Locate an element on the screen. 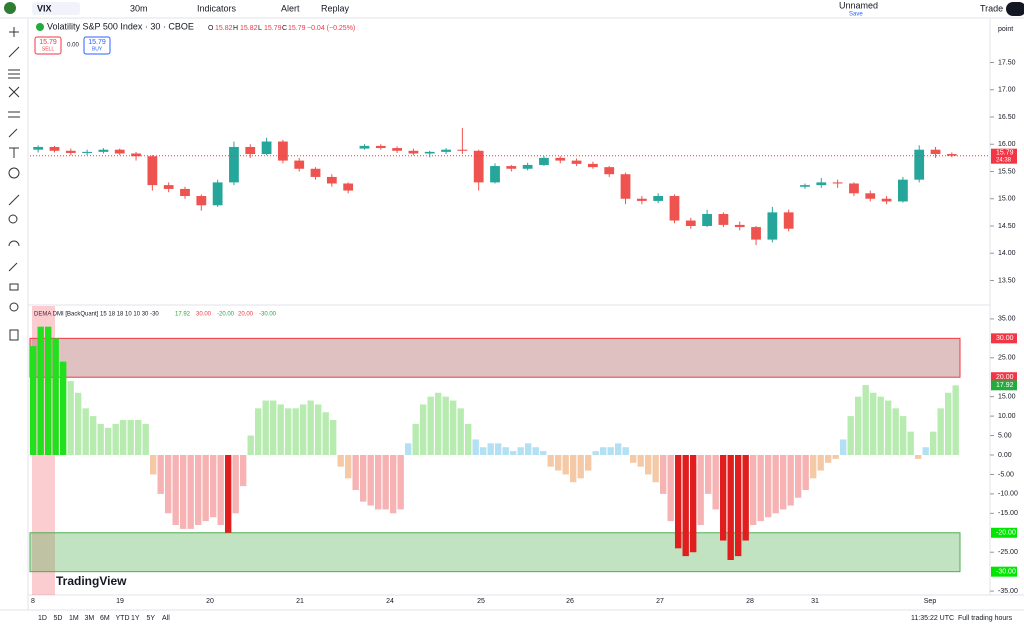  range-button: 1D is located at coordinates (42, 618).